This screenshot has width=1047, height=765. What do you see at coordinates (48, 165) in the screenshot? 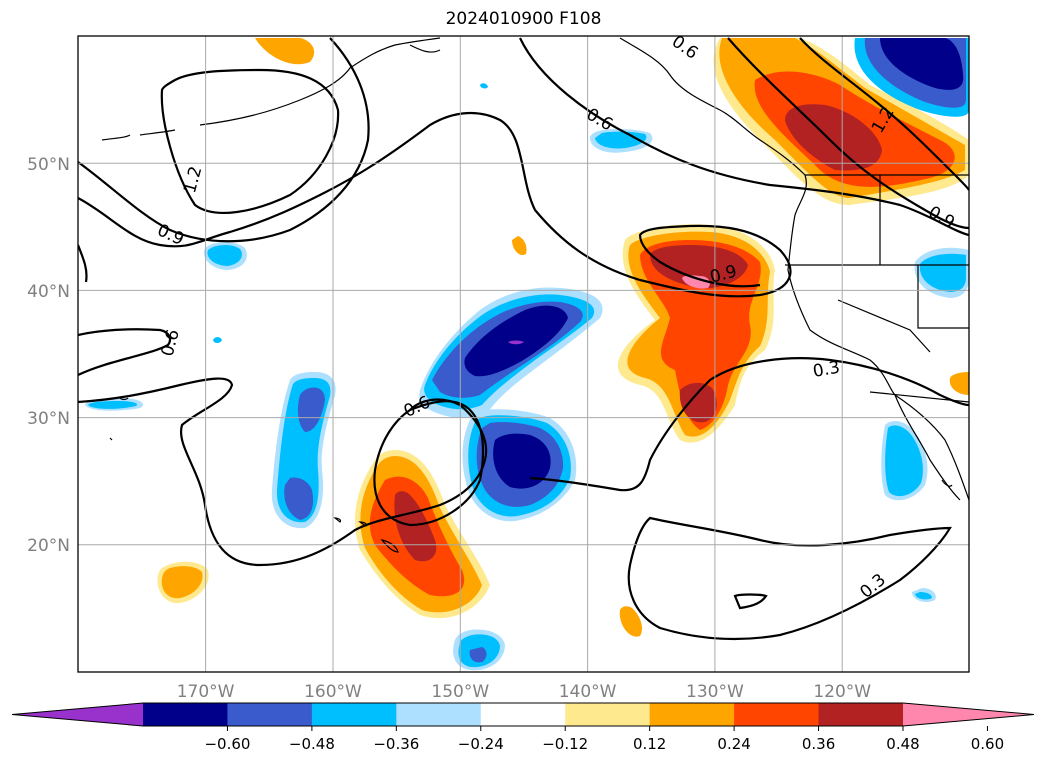
I see `lat-label: 50°N` at bounding box center [48, 165].